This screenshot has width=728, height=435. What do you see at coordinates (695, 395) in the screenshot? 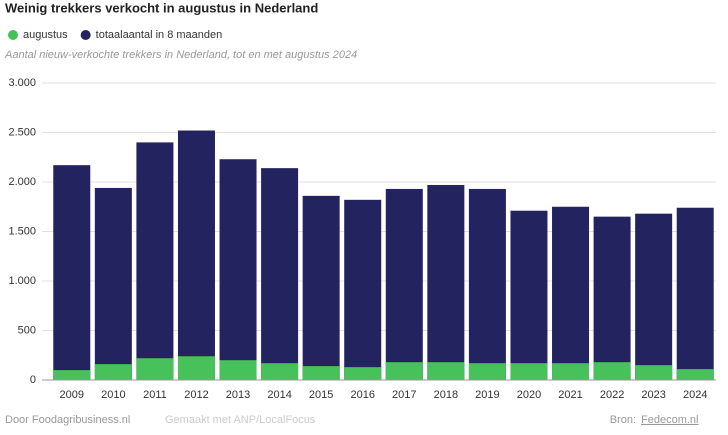
I see `x-tick-label: 2024` at bounding box center [695, 395].